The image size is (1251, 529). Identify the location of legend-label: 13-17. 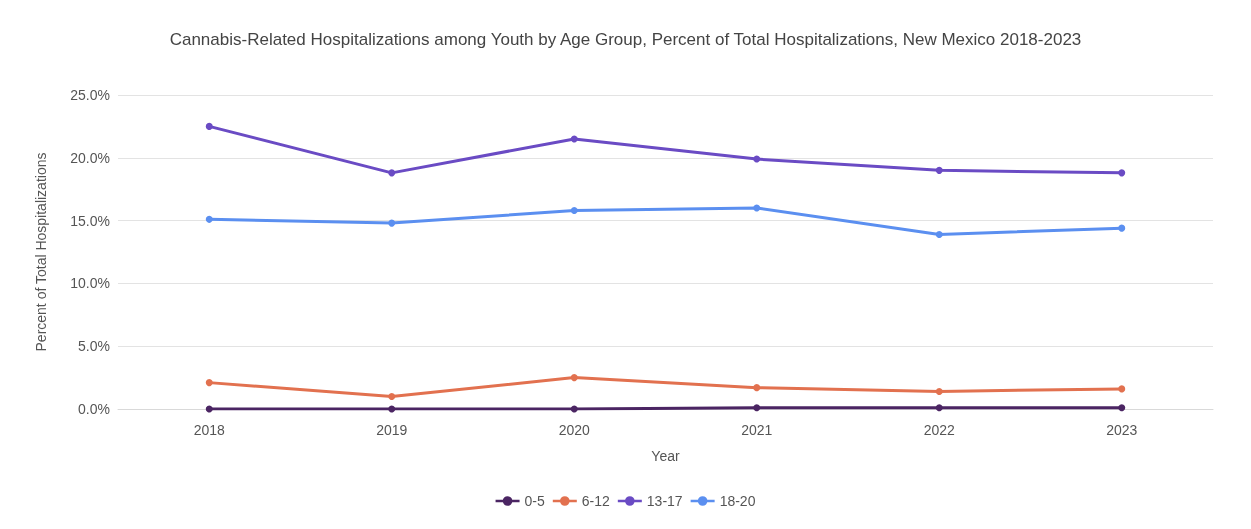
(664, 501).